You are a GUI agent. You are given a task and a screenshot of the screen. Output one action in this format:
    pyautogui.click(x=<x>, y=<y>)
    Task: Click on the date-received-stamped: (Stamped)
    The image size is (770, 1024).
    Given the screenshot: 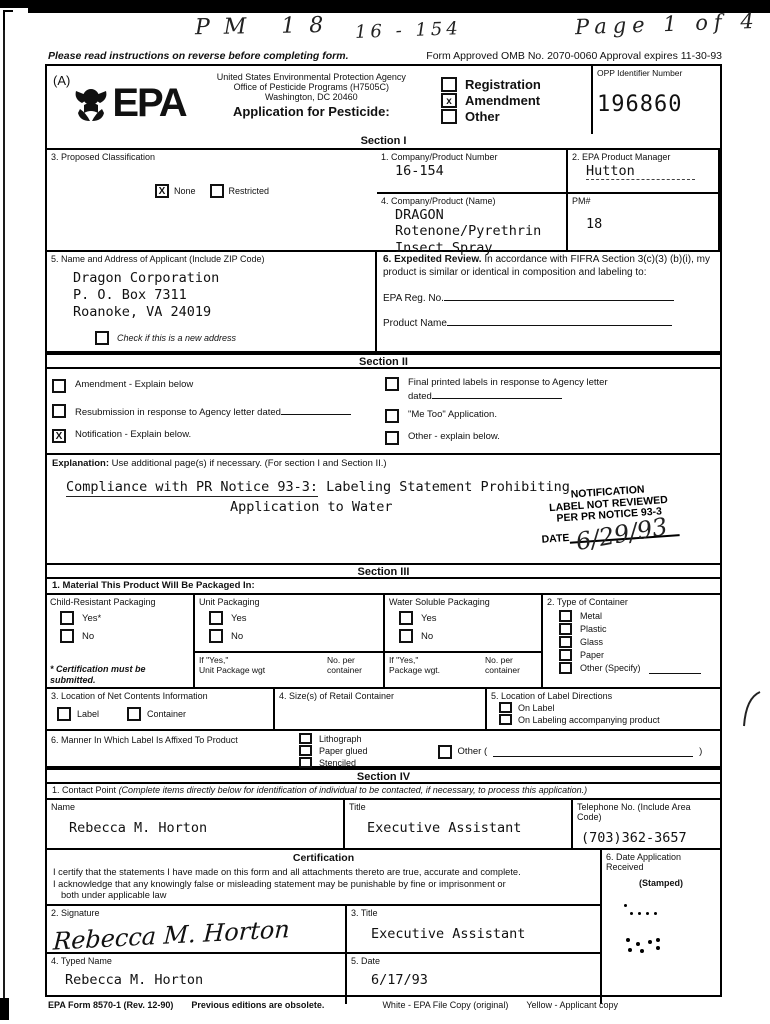 What is the action you would take?
    pyautogui.click(x=660, y=883)
    